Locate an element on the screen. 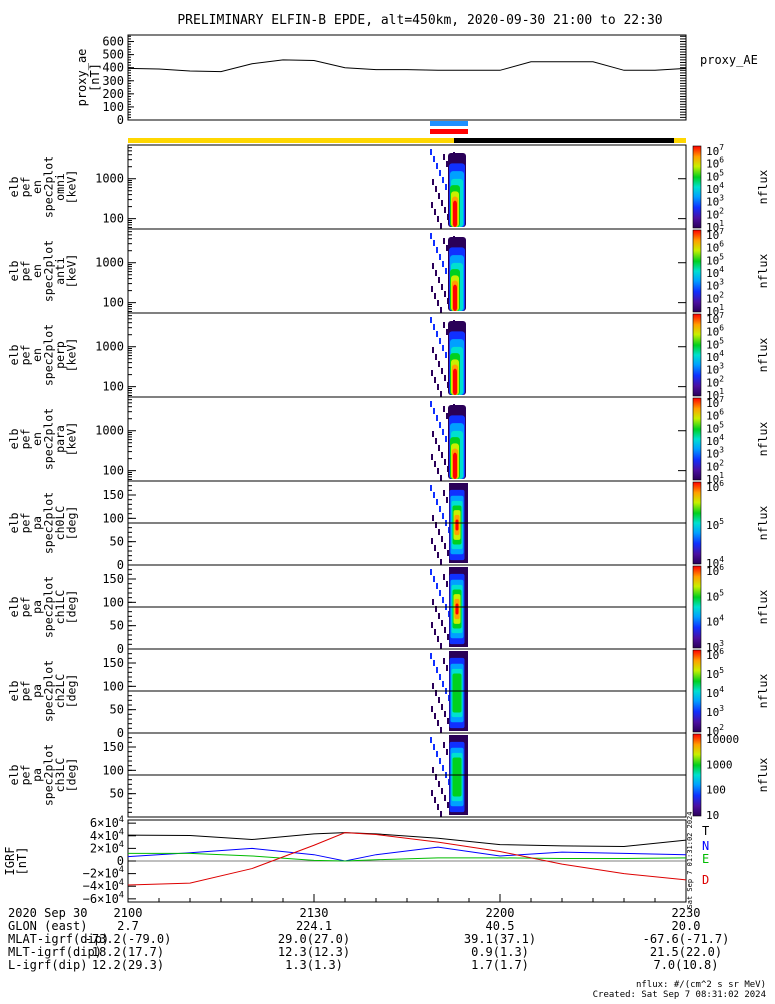 The width and height of the screenshot is (775, 1004). pa_ch2LC-cbar-label: 105 is located at coordinates (715, 673).